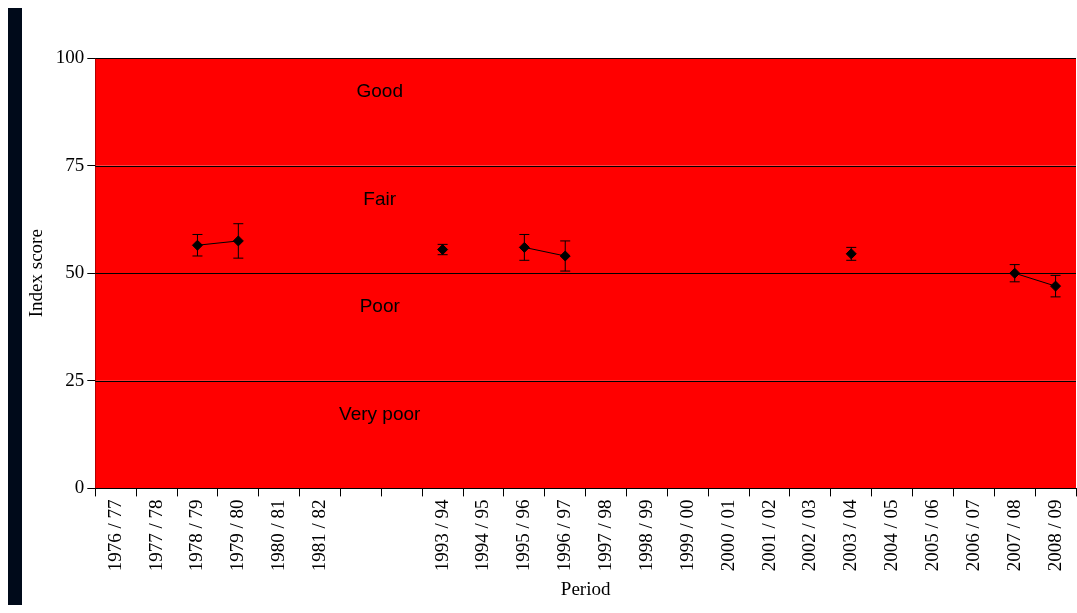  I want to click on y-tick-label: 75, so click(75, 164).